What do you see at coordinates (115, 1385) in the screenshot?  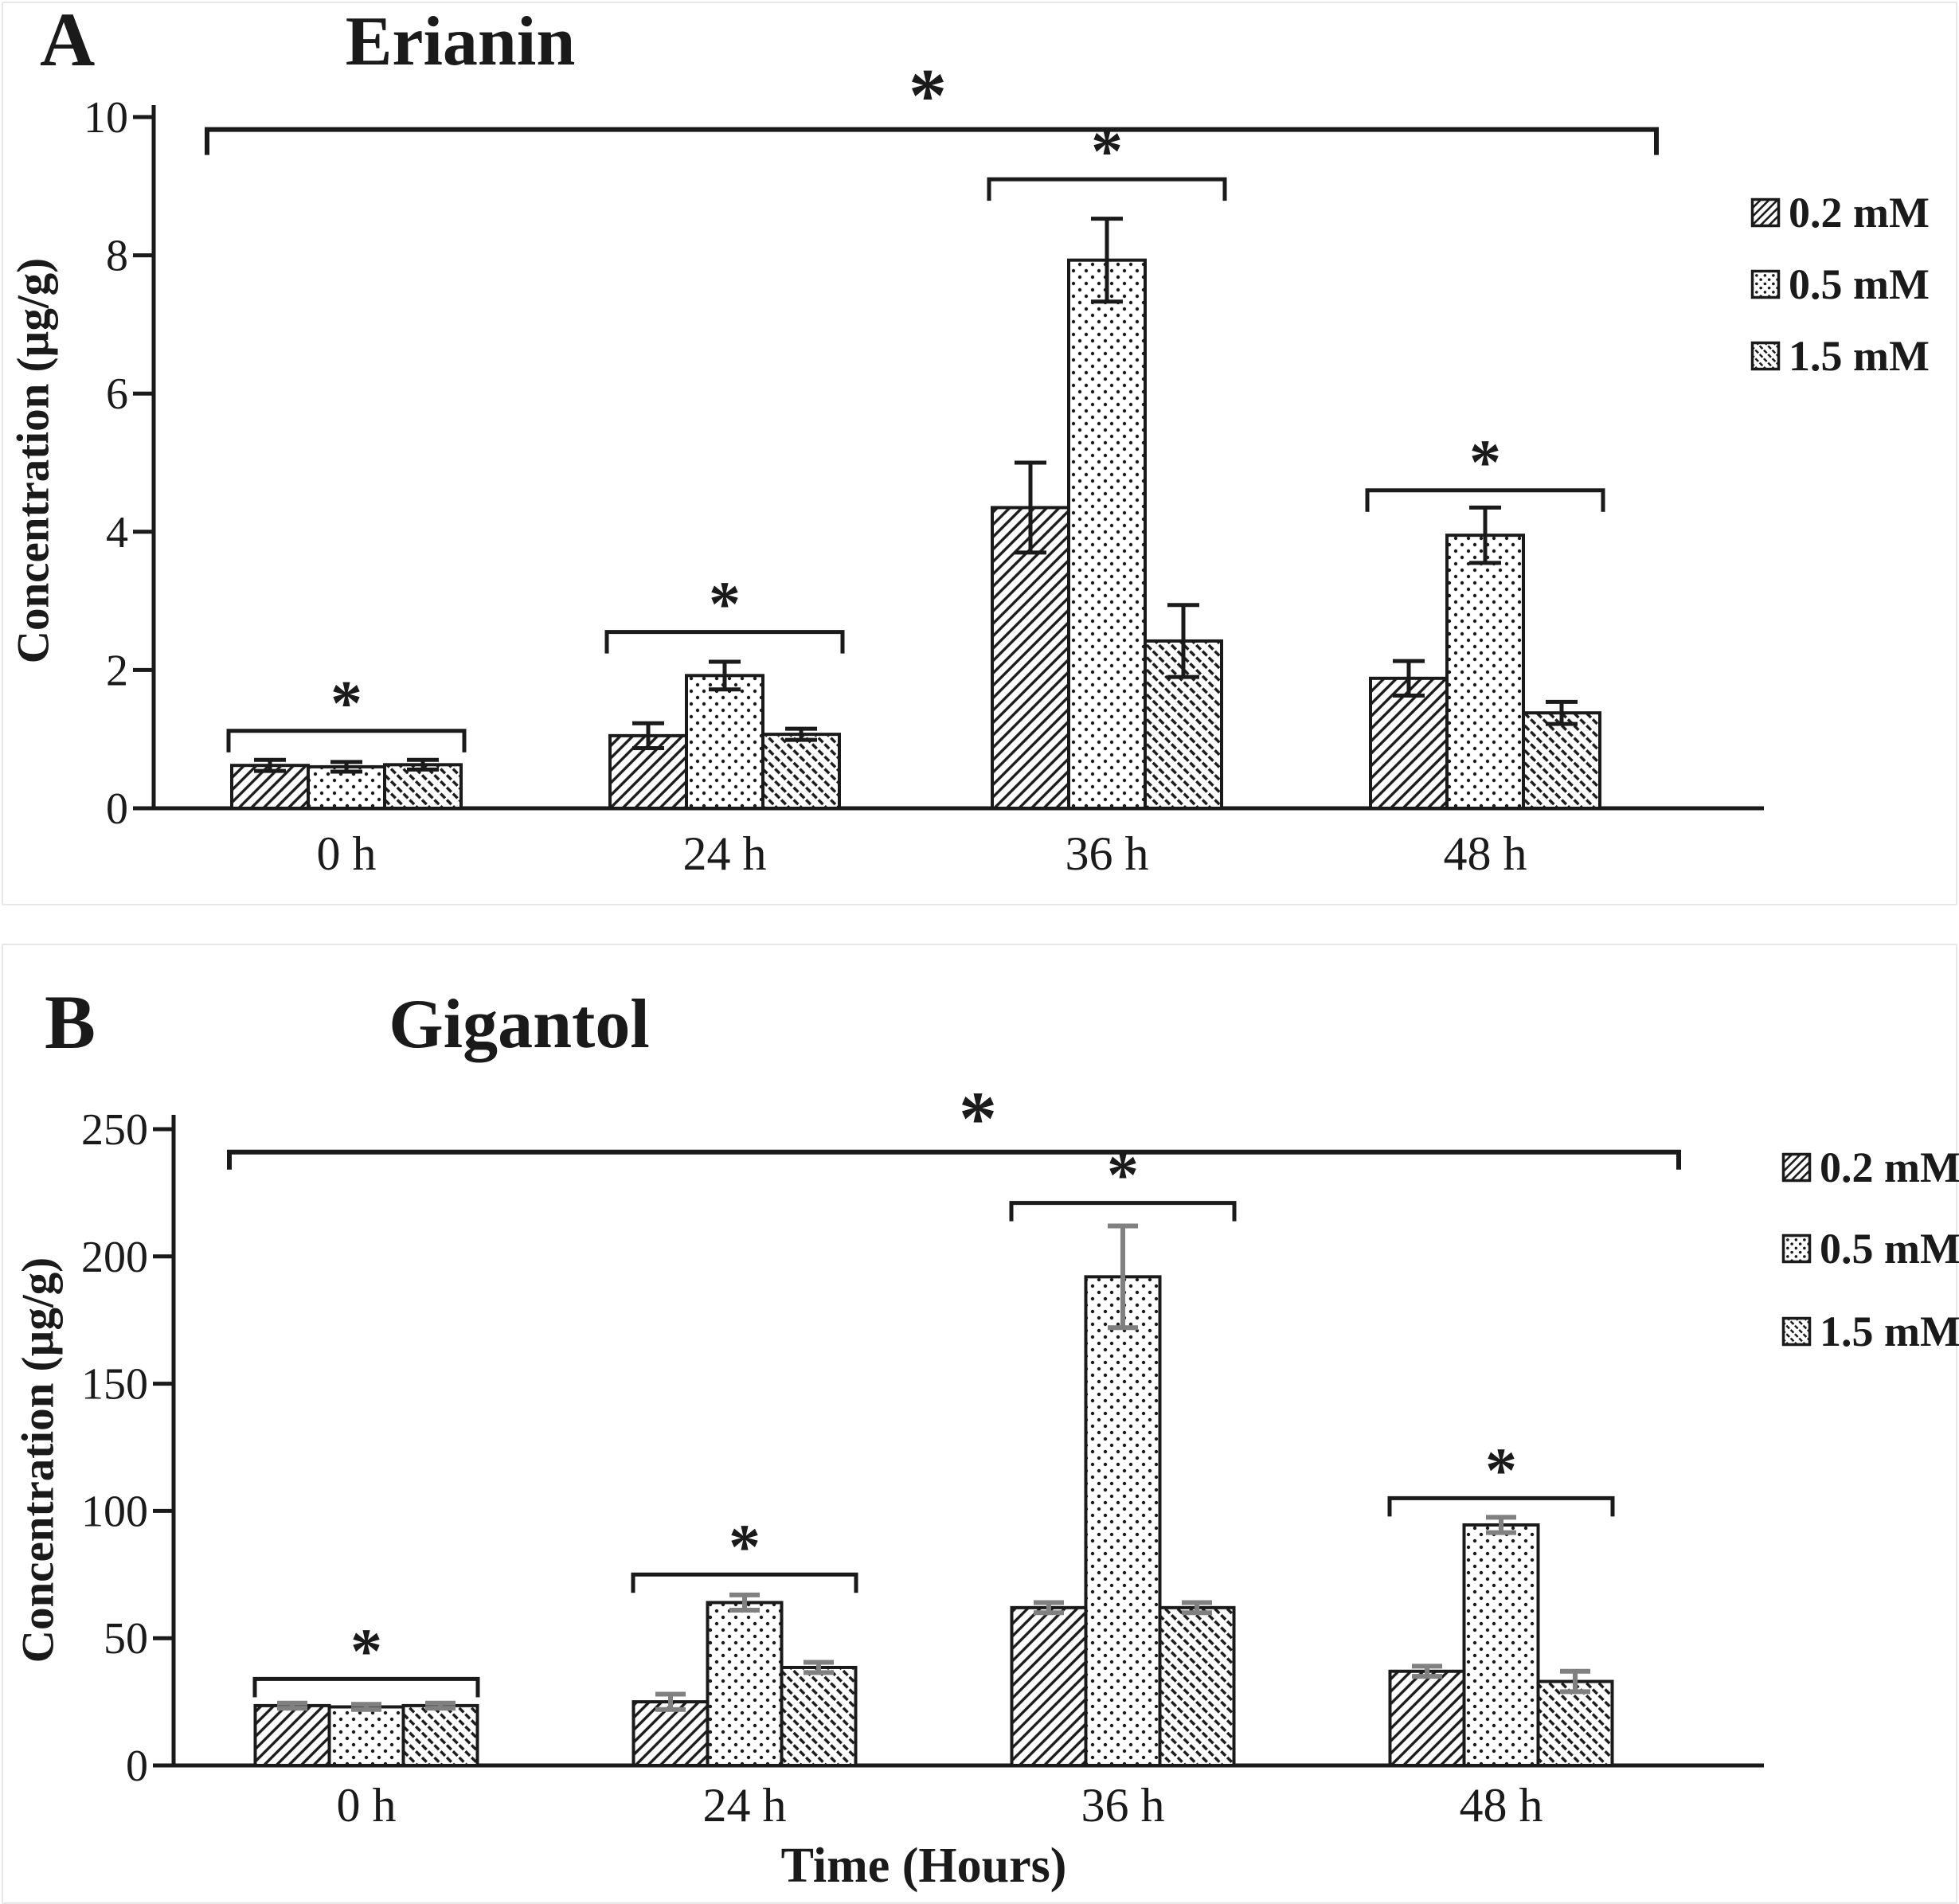 I see `y-tick-label: 150` at bounding box center [115, 1385].